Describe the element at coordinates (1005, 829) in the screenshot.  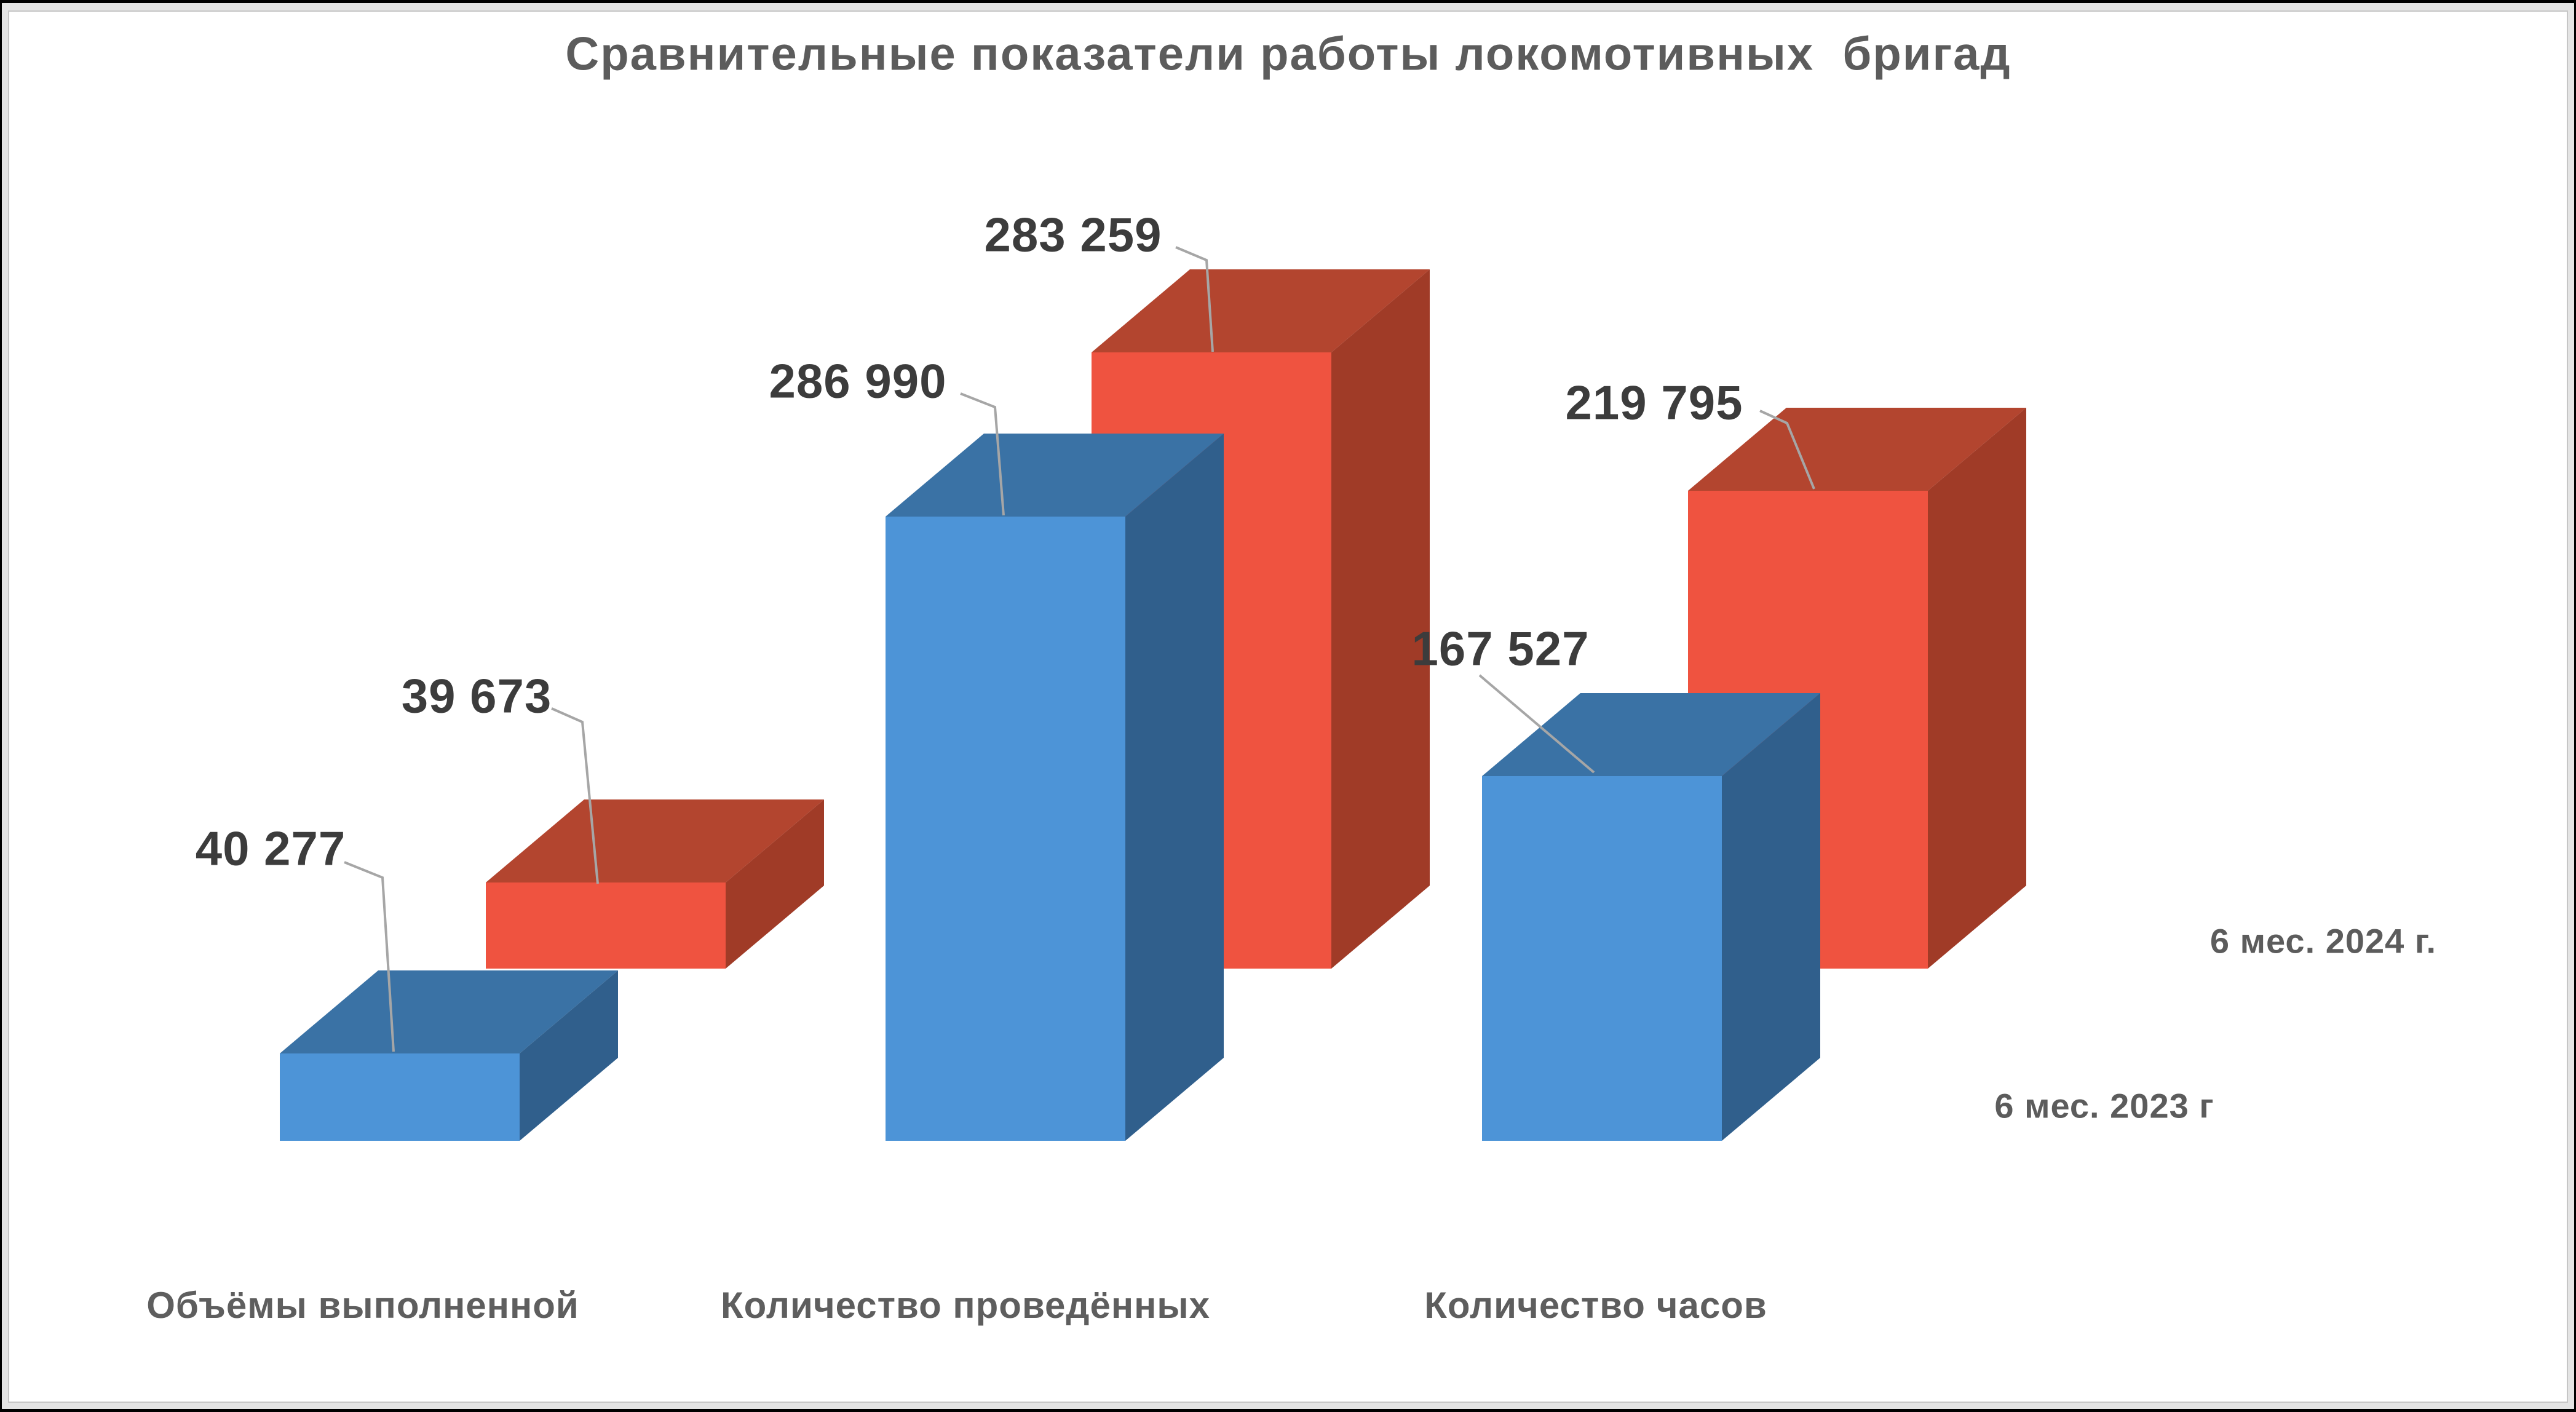
I see `bar-2023-trains-front` at that location.